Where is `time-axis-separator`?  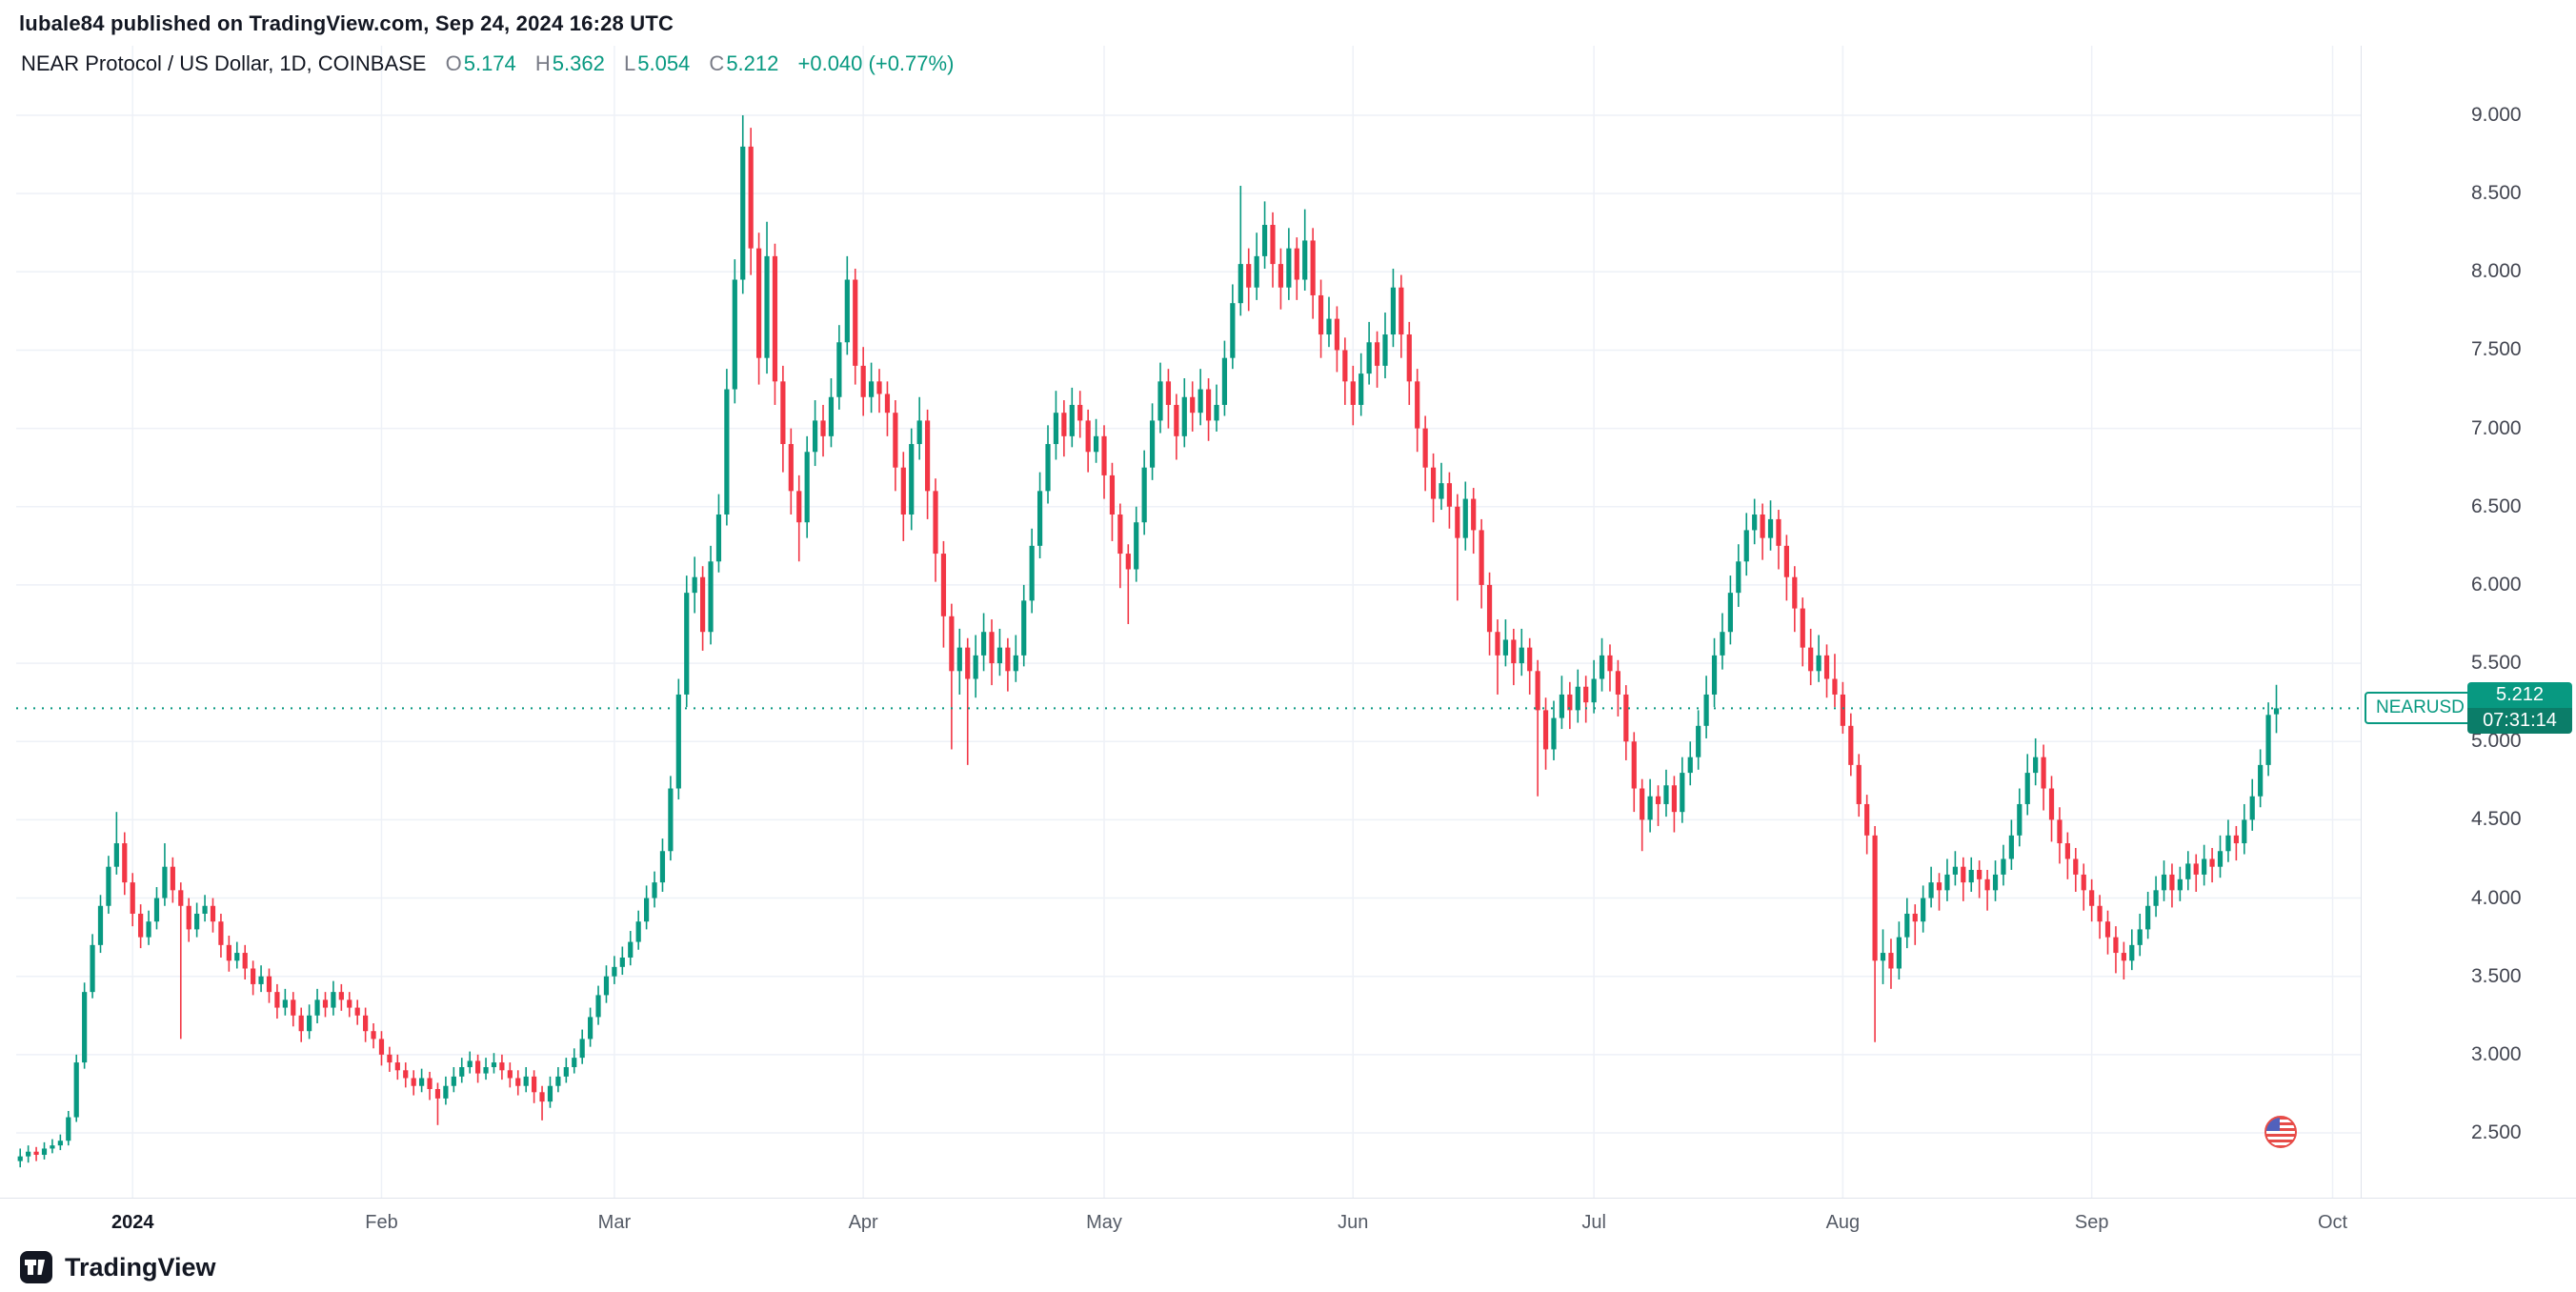 time-axis-separator is located at coordinates (1288, 1198).